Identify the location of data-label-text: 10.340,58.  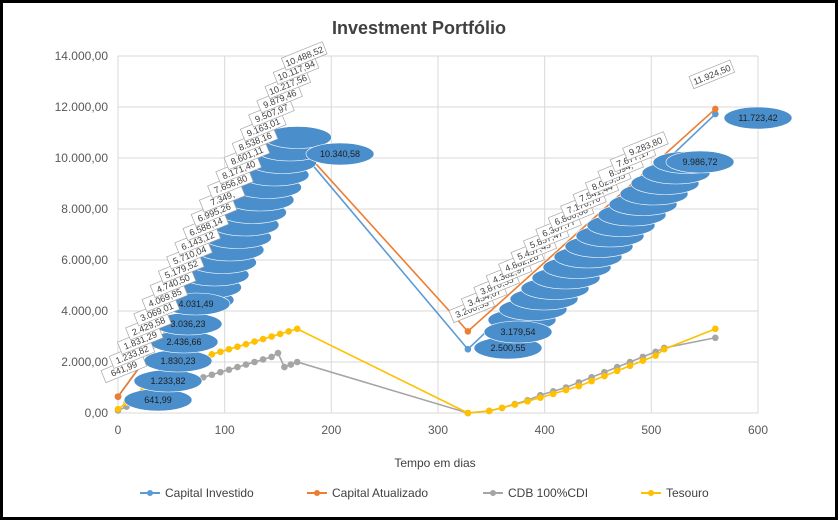
(340, 154).